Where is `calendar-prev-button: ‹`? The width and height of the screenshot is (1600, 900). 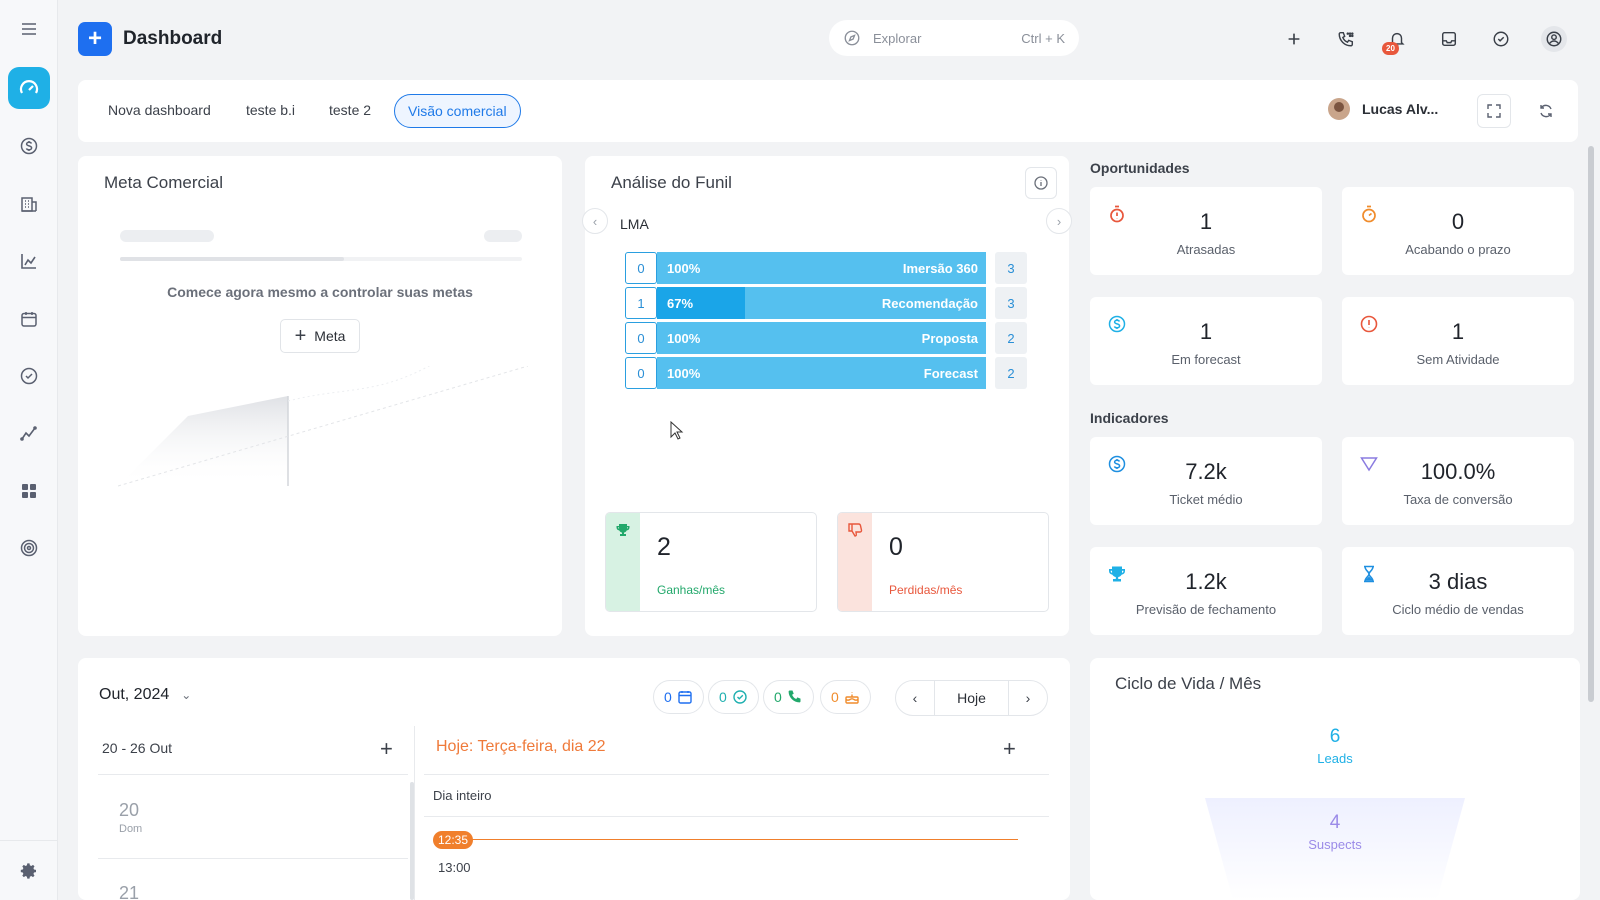 calendar-prev-button: ‹ is located at coordinates (915, 698).